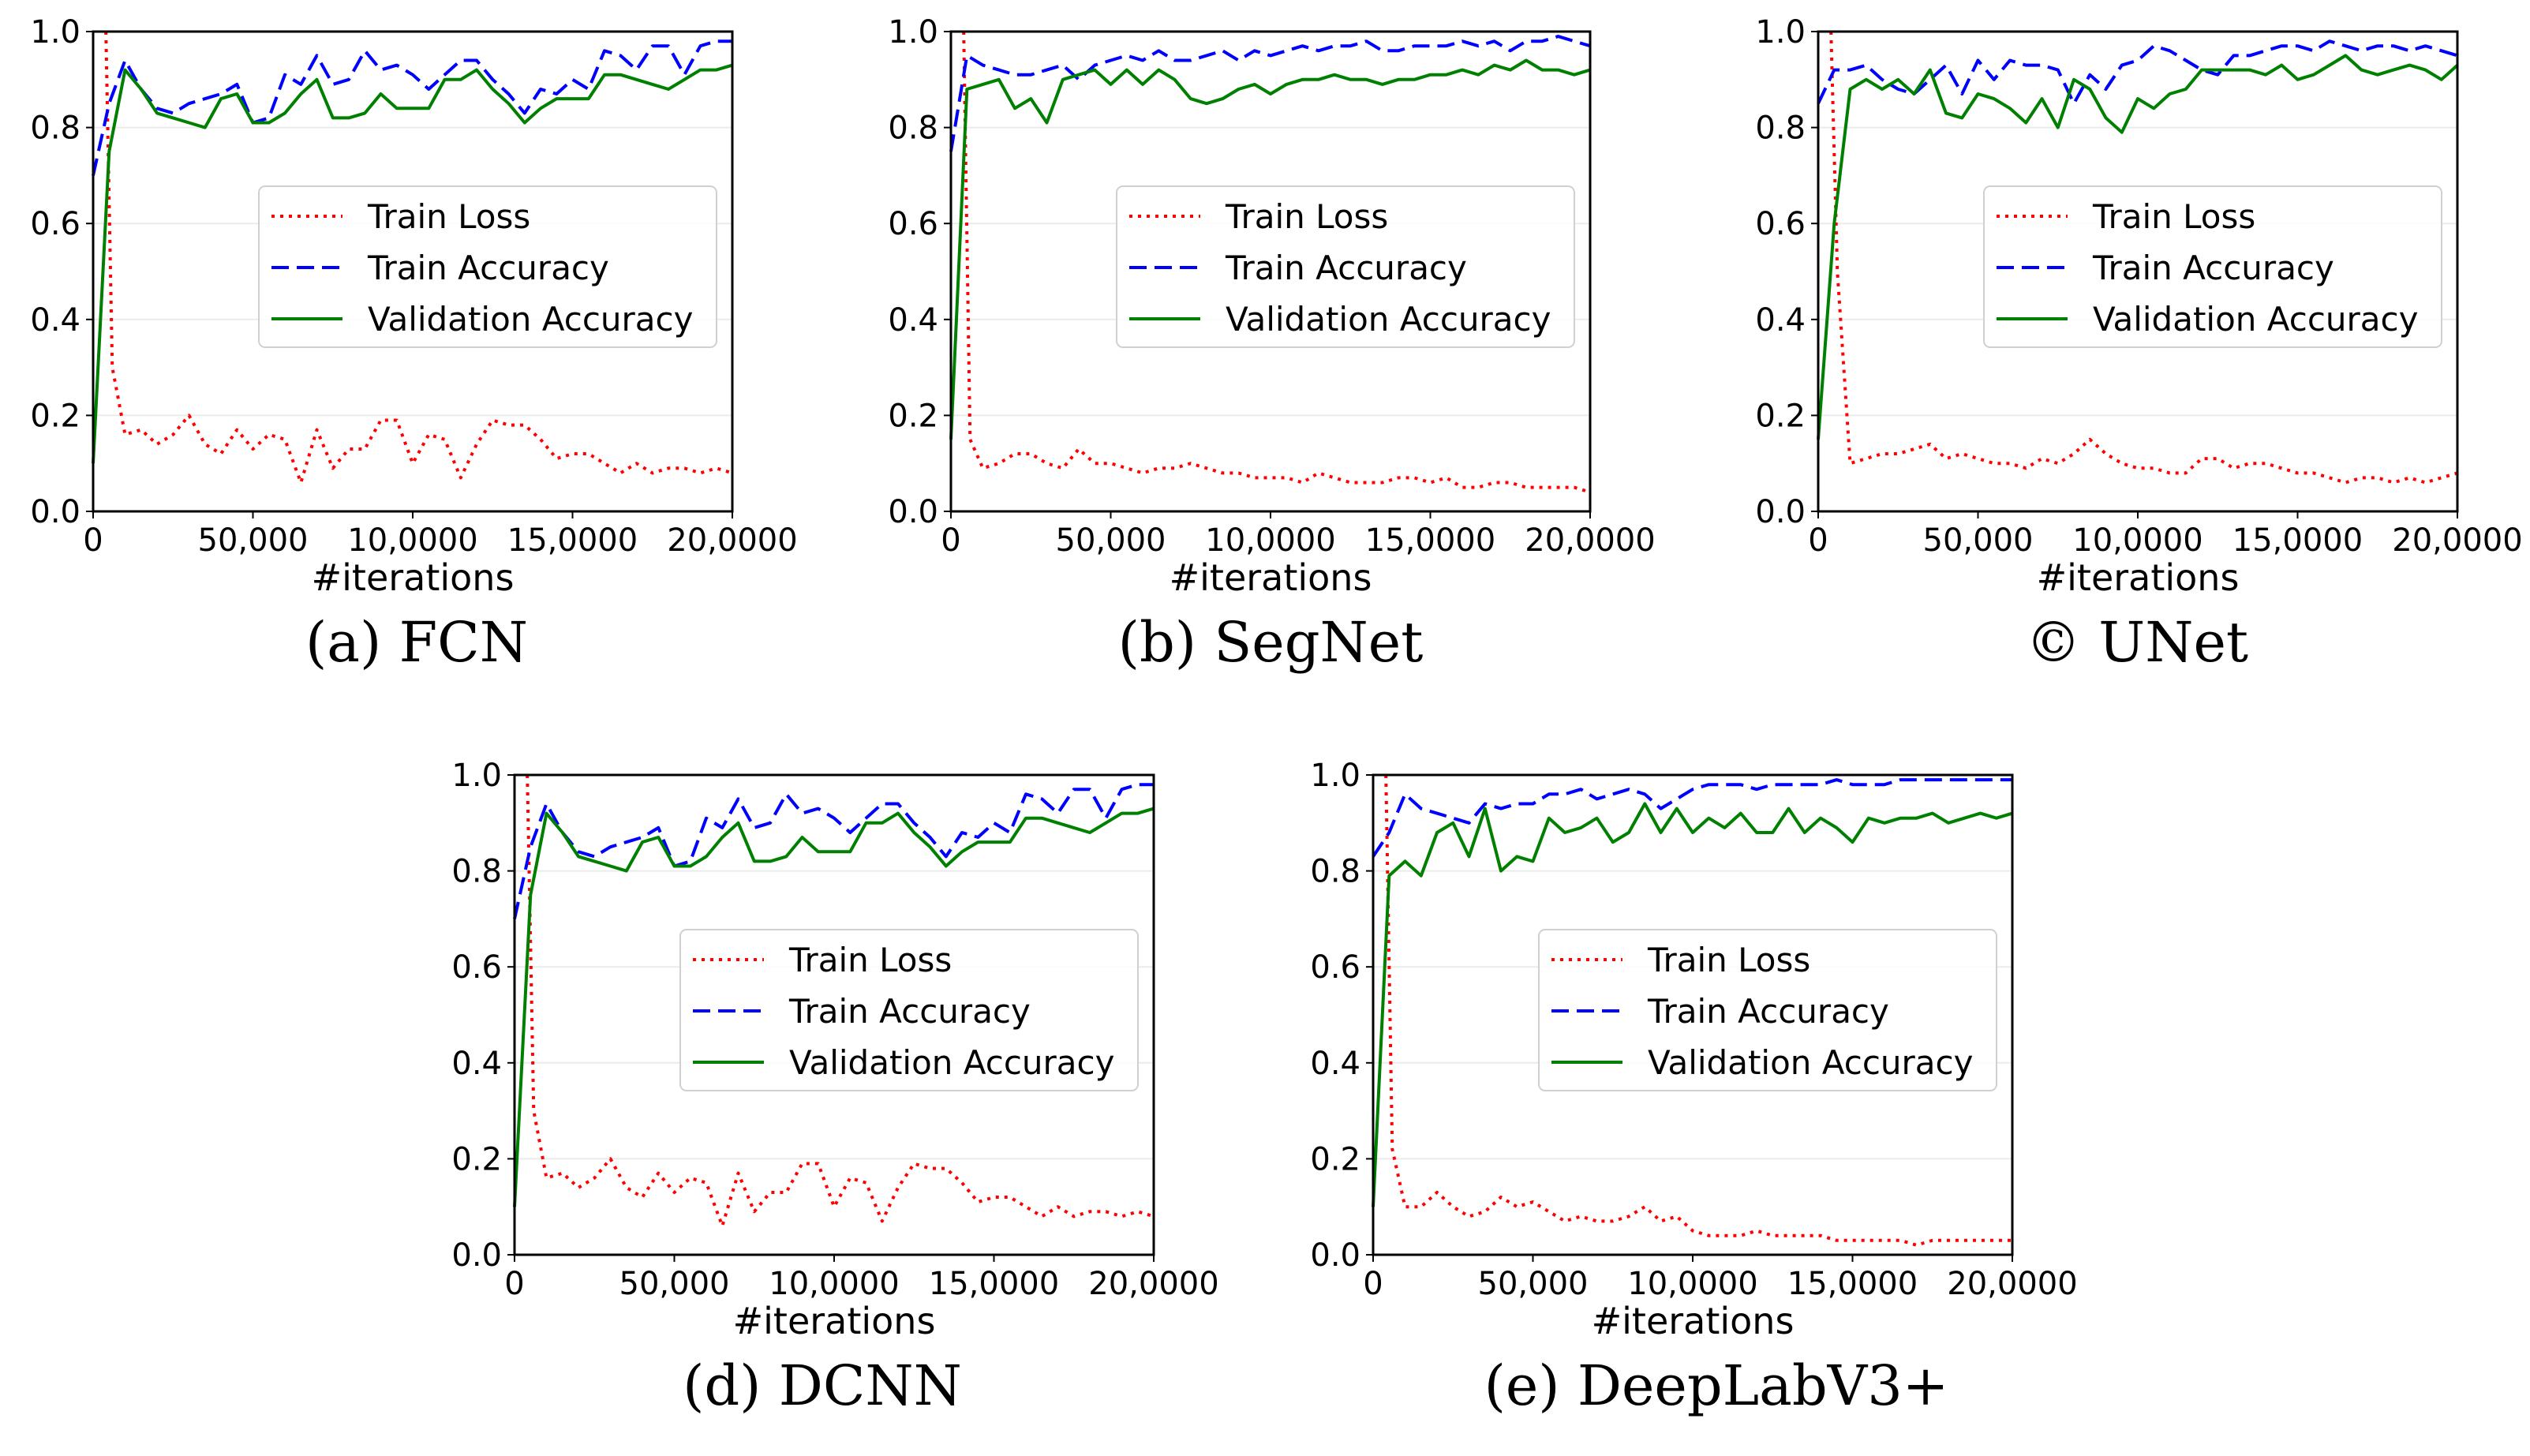 Image resolution: width=2530 pixels, height=1456 pixels. Describe the element at coordinates (822, 1385) in the screenshot. I see `subfigure-caption: (d) DCNN` at that location.